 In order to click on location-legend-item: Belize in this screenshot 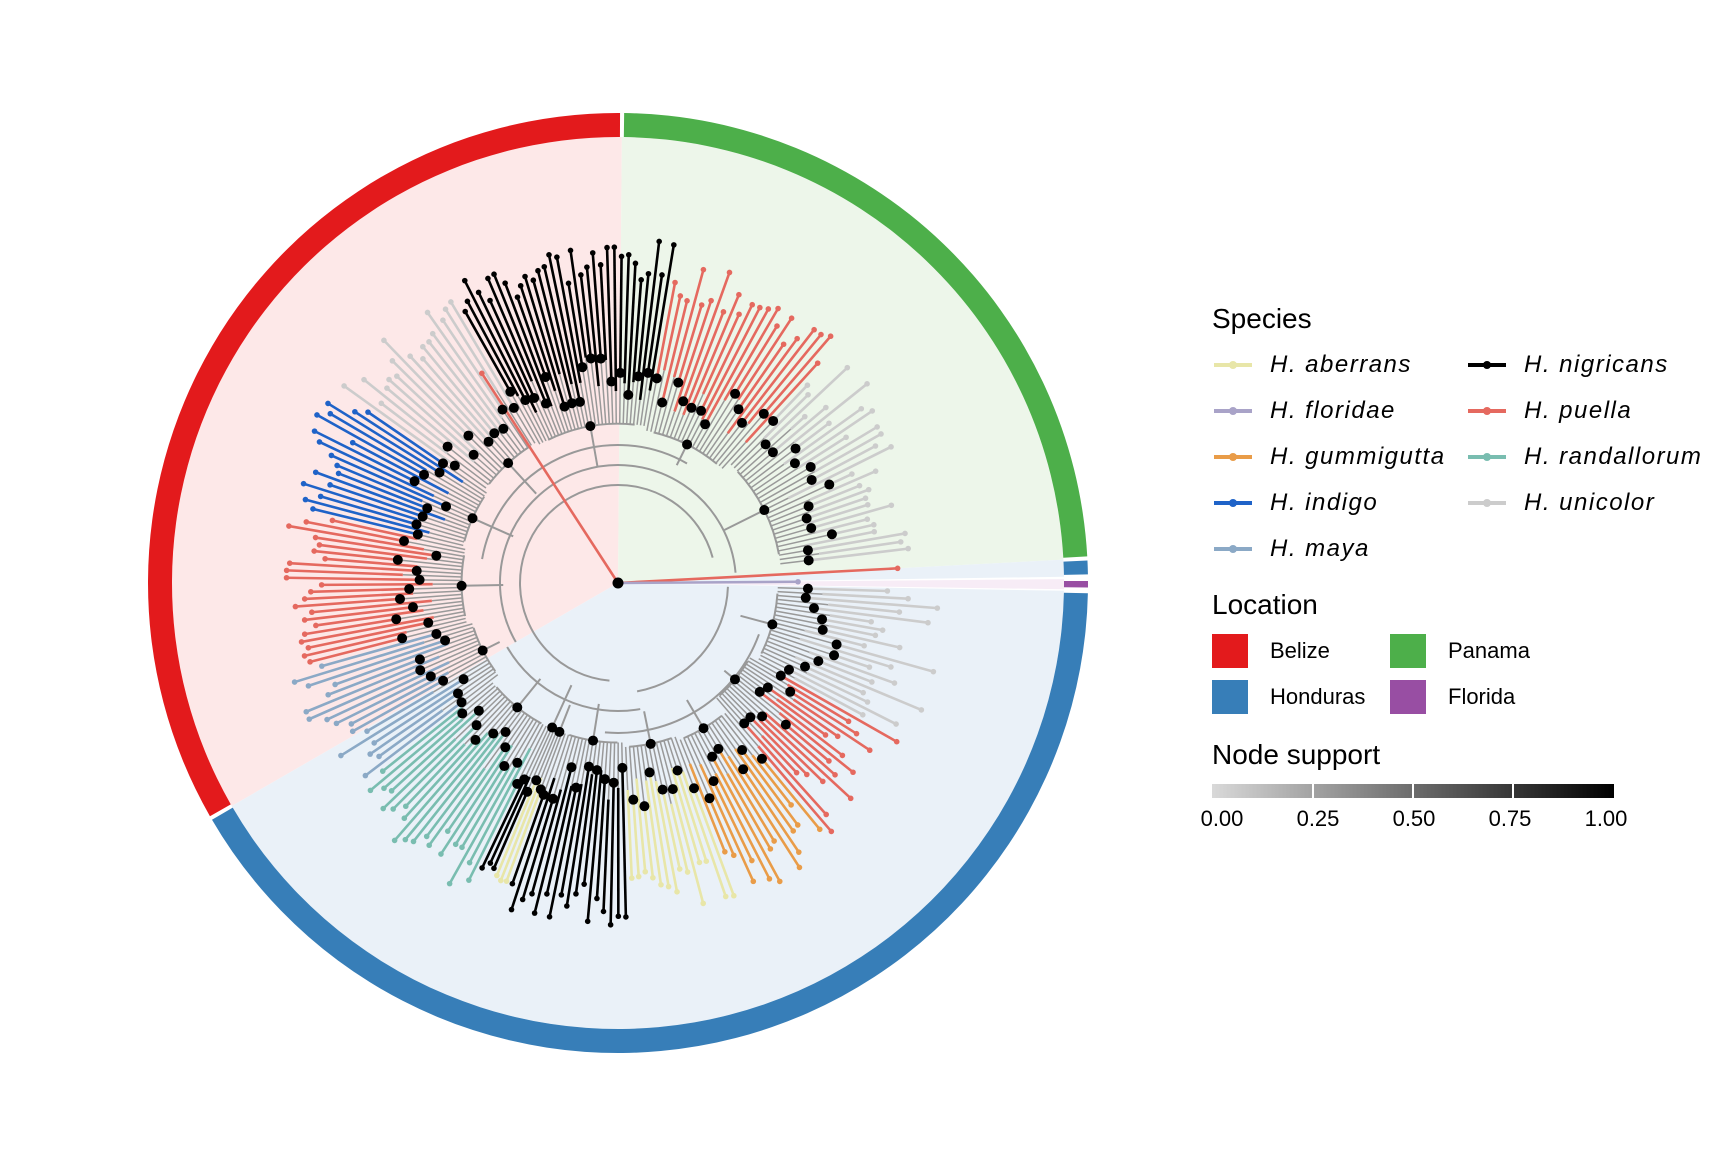, I will do `click(1301, 651)`.